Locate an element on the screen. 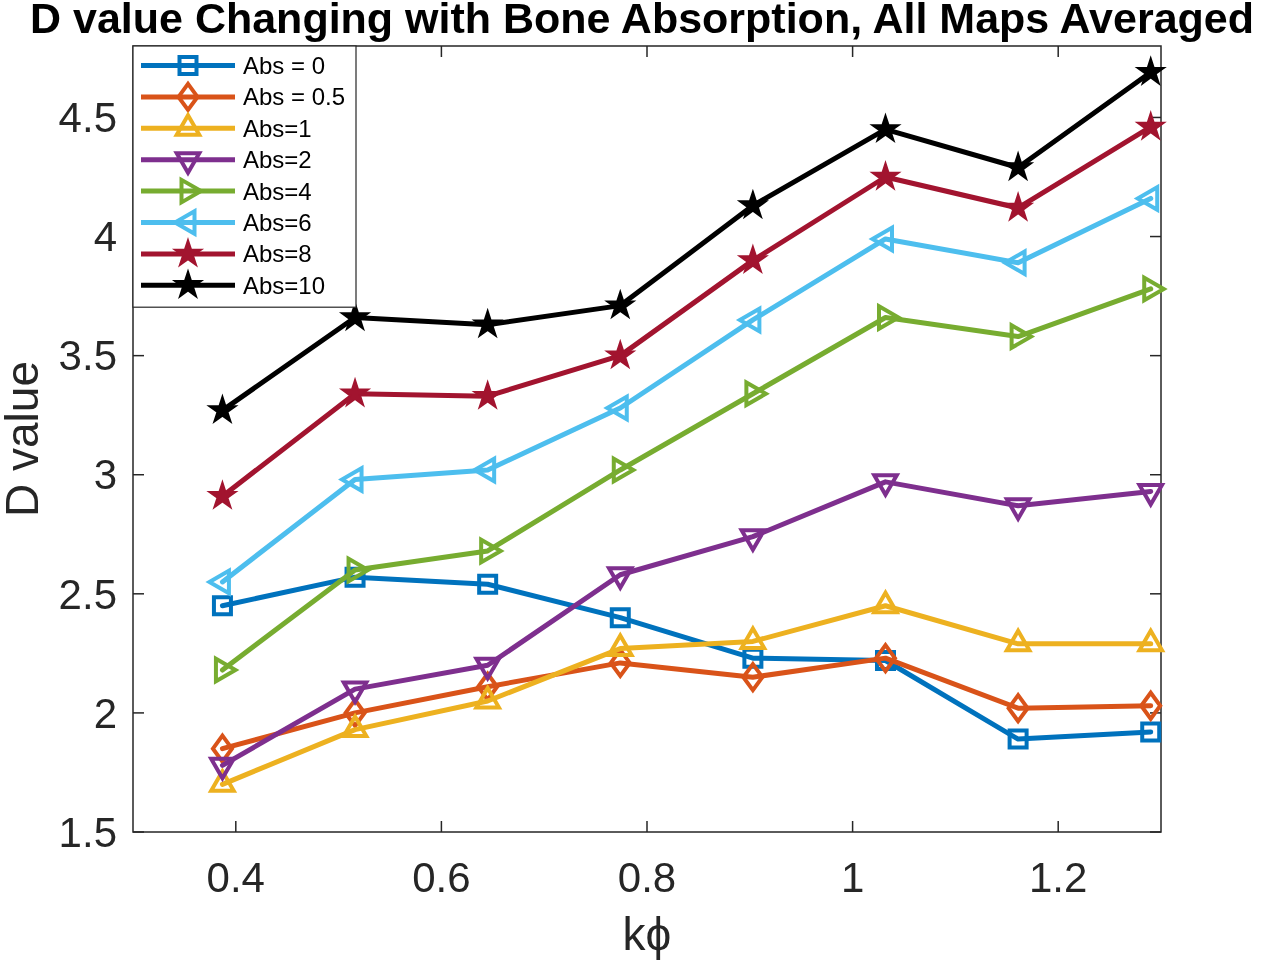  x-axis-title: kϕ is located at coordinates (647, 934).